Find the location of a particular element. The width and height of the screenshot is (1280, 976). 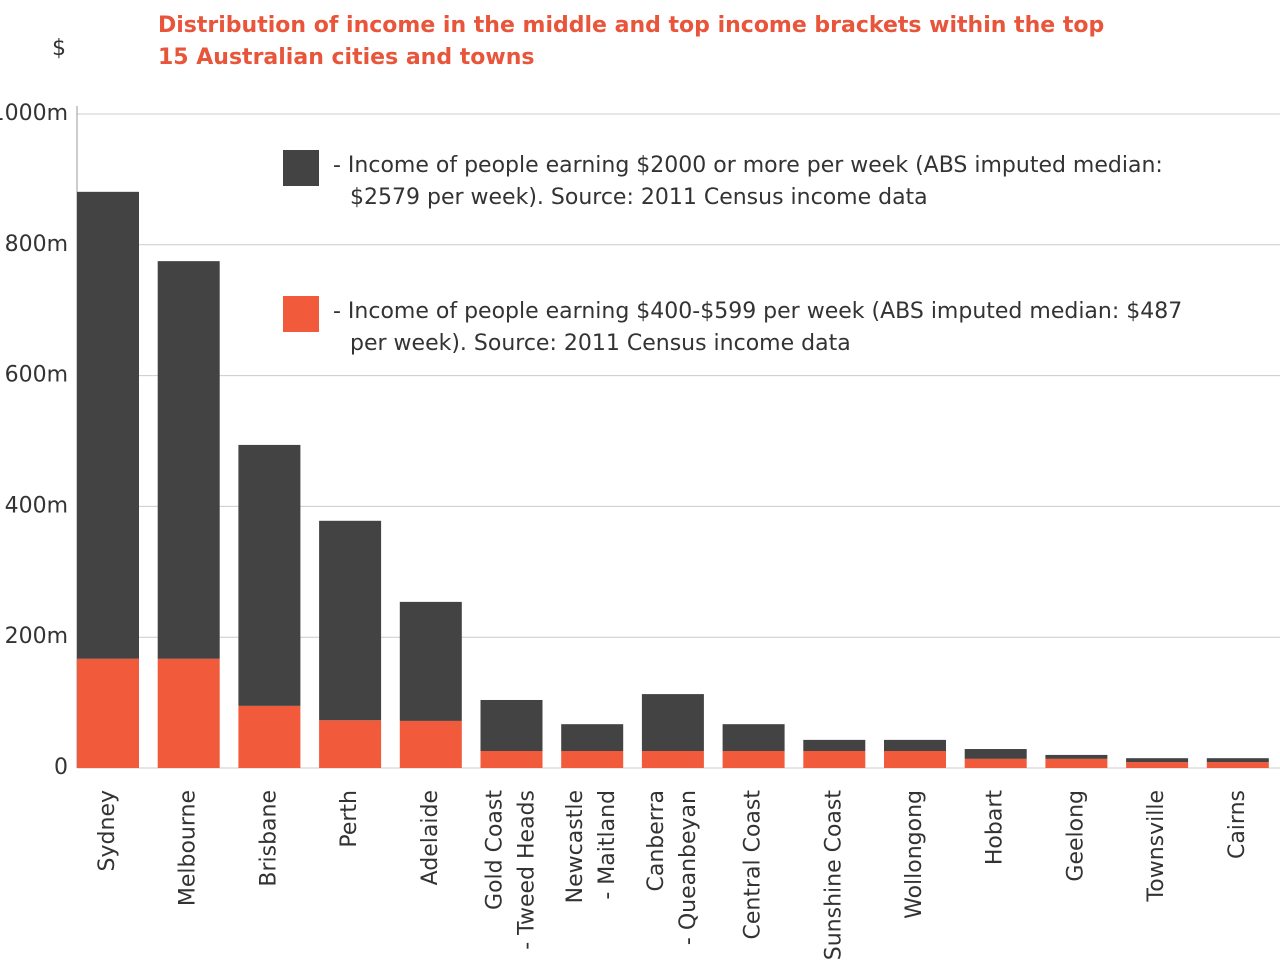

x-tick-label: Gold Coast - Tweed Heads is located at coordinates (511, 870).